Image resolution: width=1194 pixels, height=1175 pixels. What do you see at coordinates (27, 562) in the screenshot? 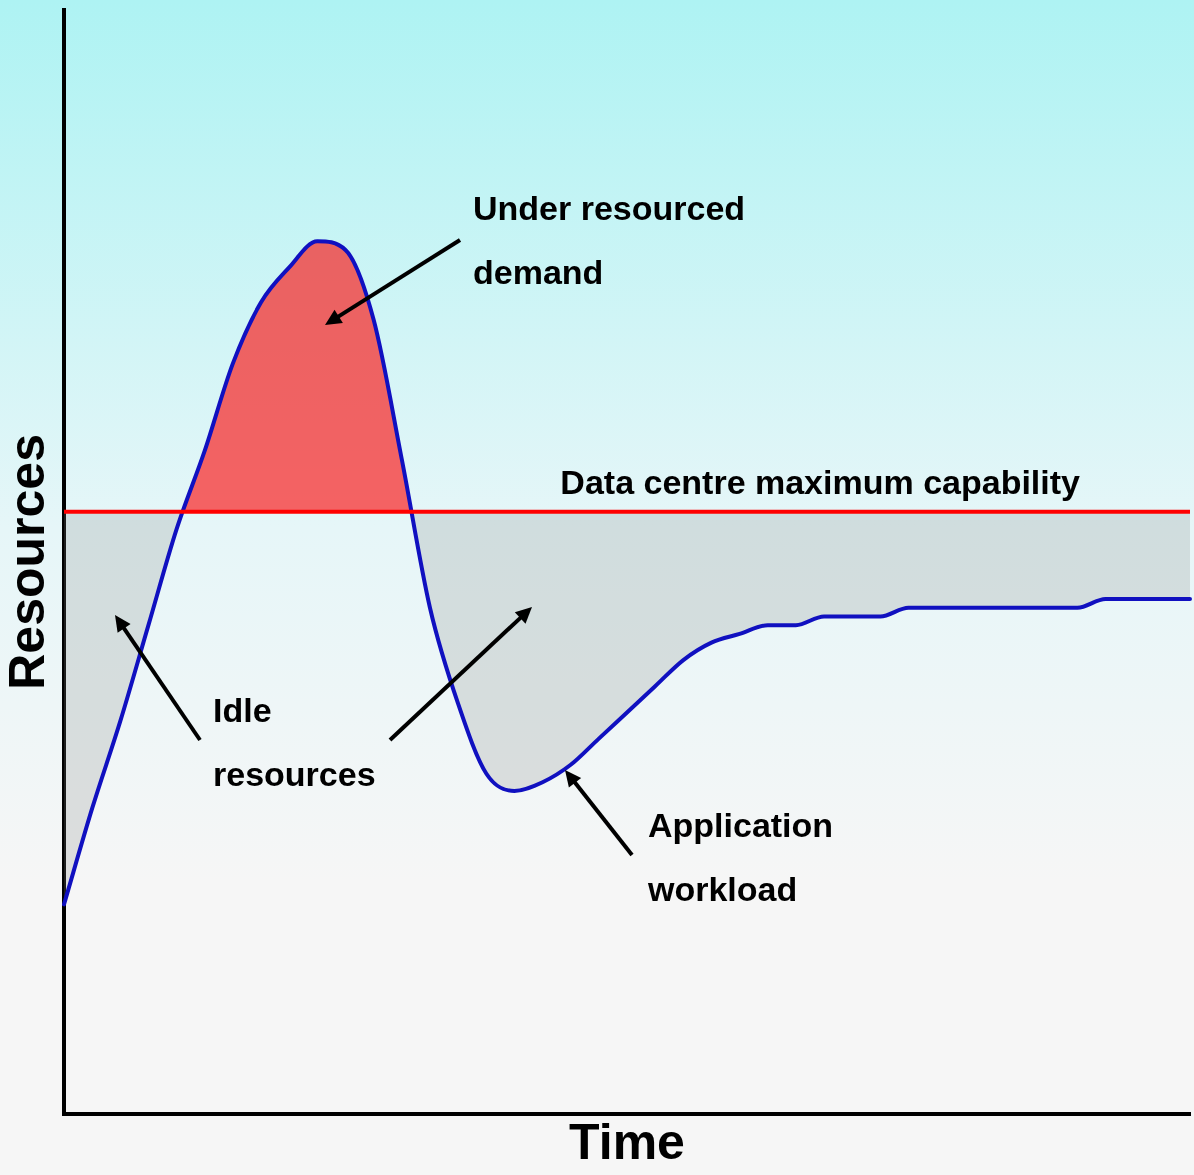
I see `y-axis-title: Resources` at bounding box center [27, 562].